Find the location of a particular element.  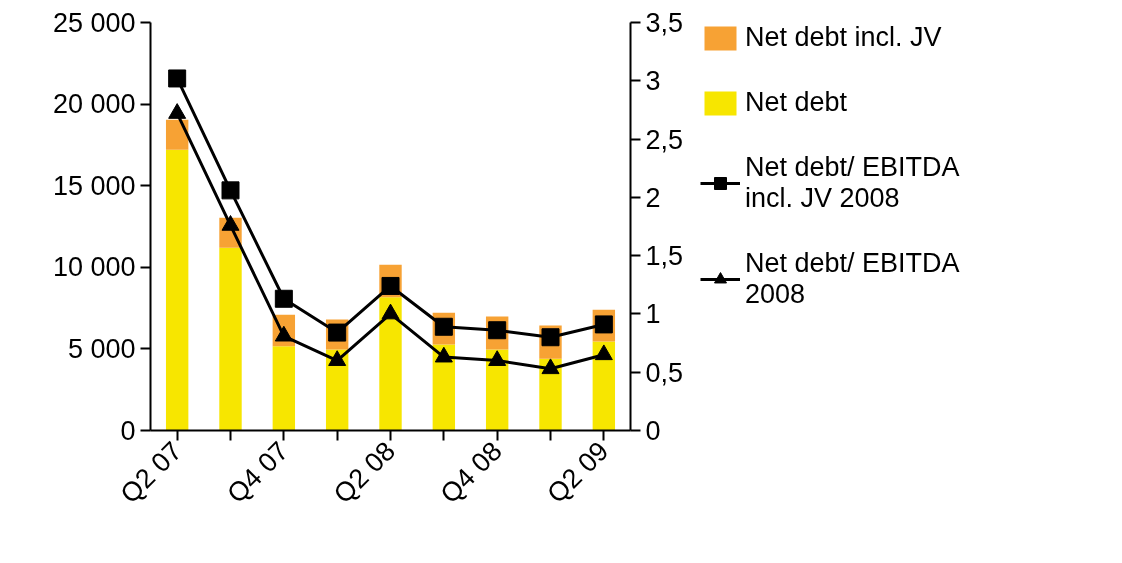

y-tick-label: 5 000 is located at coordinates (101, 348).